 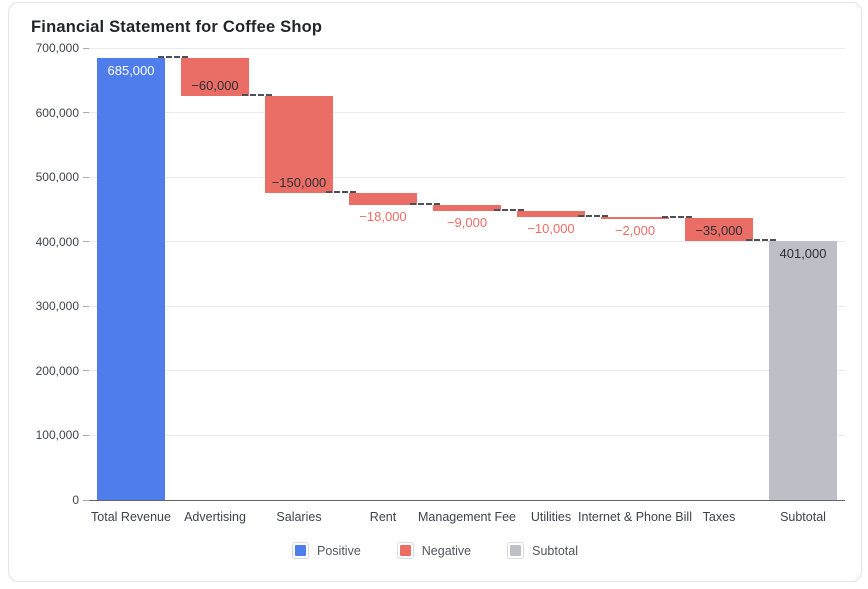 I want to click on bar-value-label-internet-phone-bill: −2,000, so click(x=635, y=231).